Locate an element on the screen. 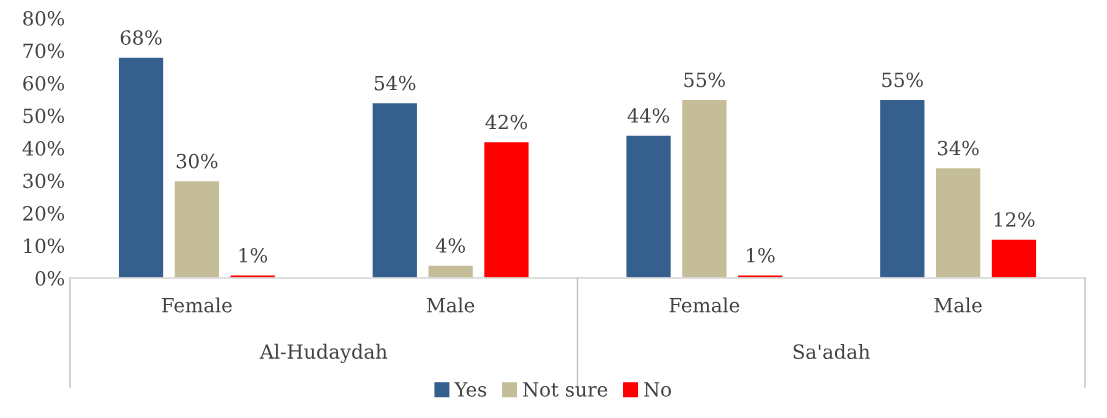 The width and height of the screenshot is (1107, 418). y-tick-label: 50% is located at coordinates (44, 116).